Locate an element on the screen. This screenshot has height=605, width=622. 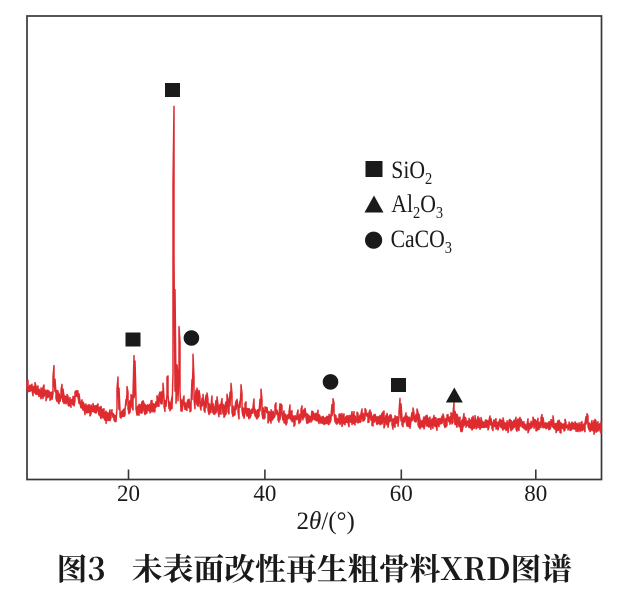
svg-text: 60 is located at coordinates (401, 493).